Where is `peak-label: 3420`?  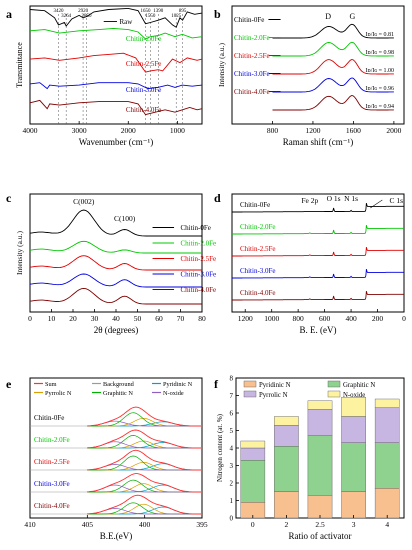
peak-label: 3420 is located at coordinates (59, 11).